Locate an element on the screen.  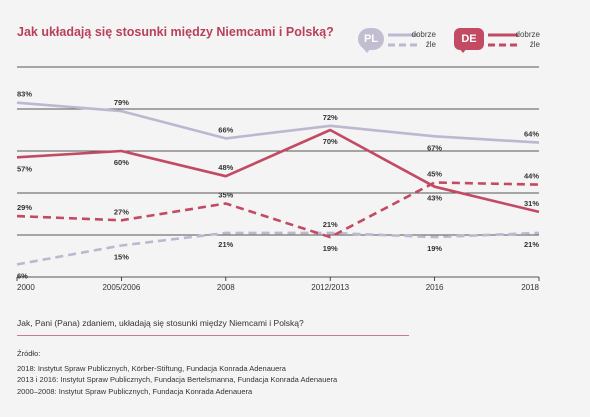
data-label: 72% is located at coordinates (330, 117).